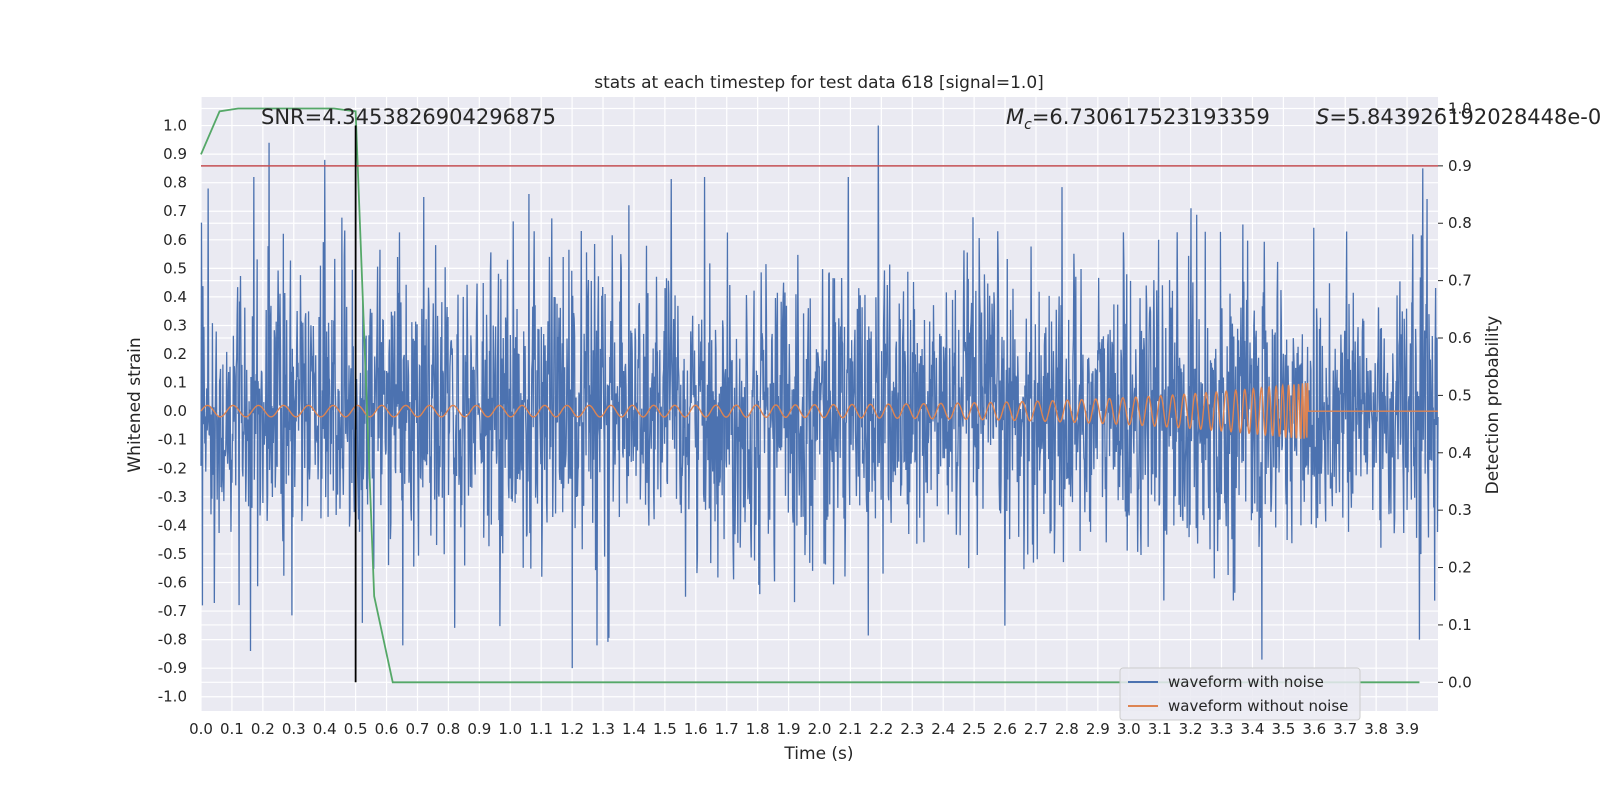  I want to click on y-tick-label: -0.2, so click(172, 468).